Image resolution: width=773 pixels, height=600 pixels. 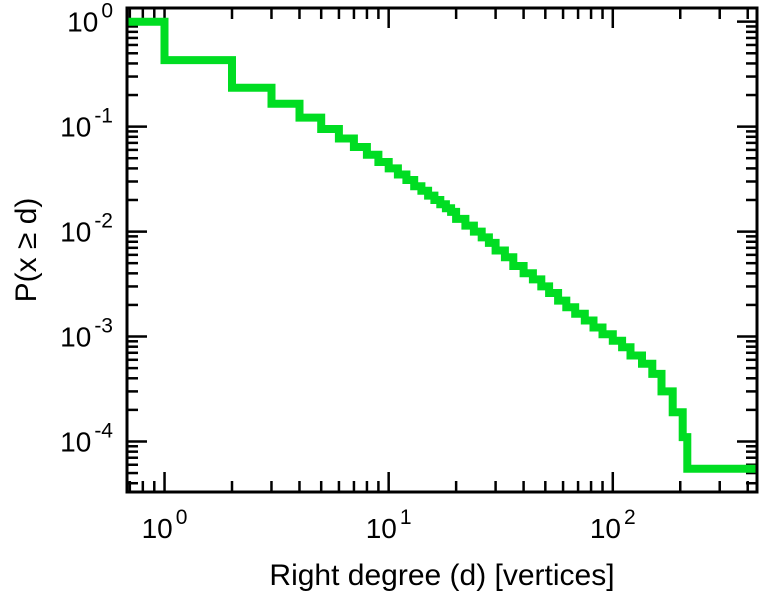 I want to click on x-axis-label: Right degree (d) [vertices], so click(x=441, y=575).